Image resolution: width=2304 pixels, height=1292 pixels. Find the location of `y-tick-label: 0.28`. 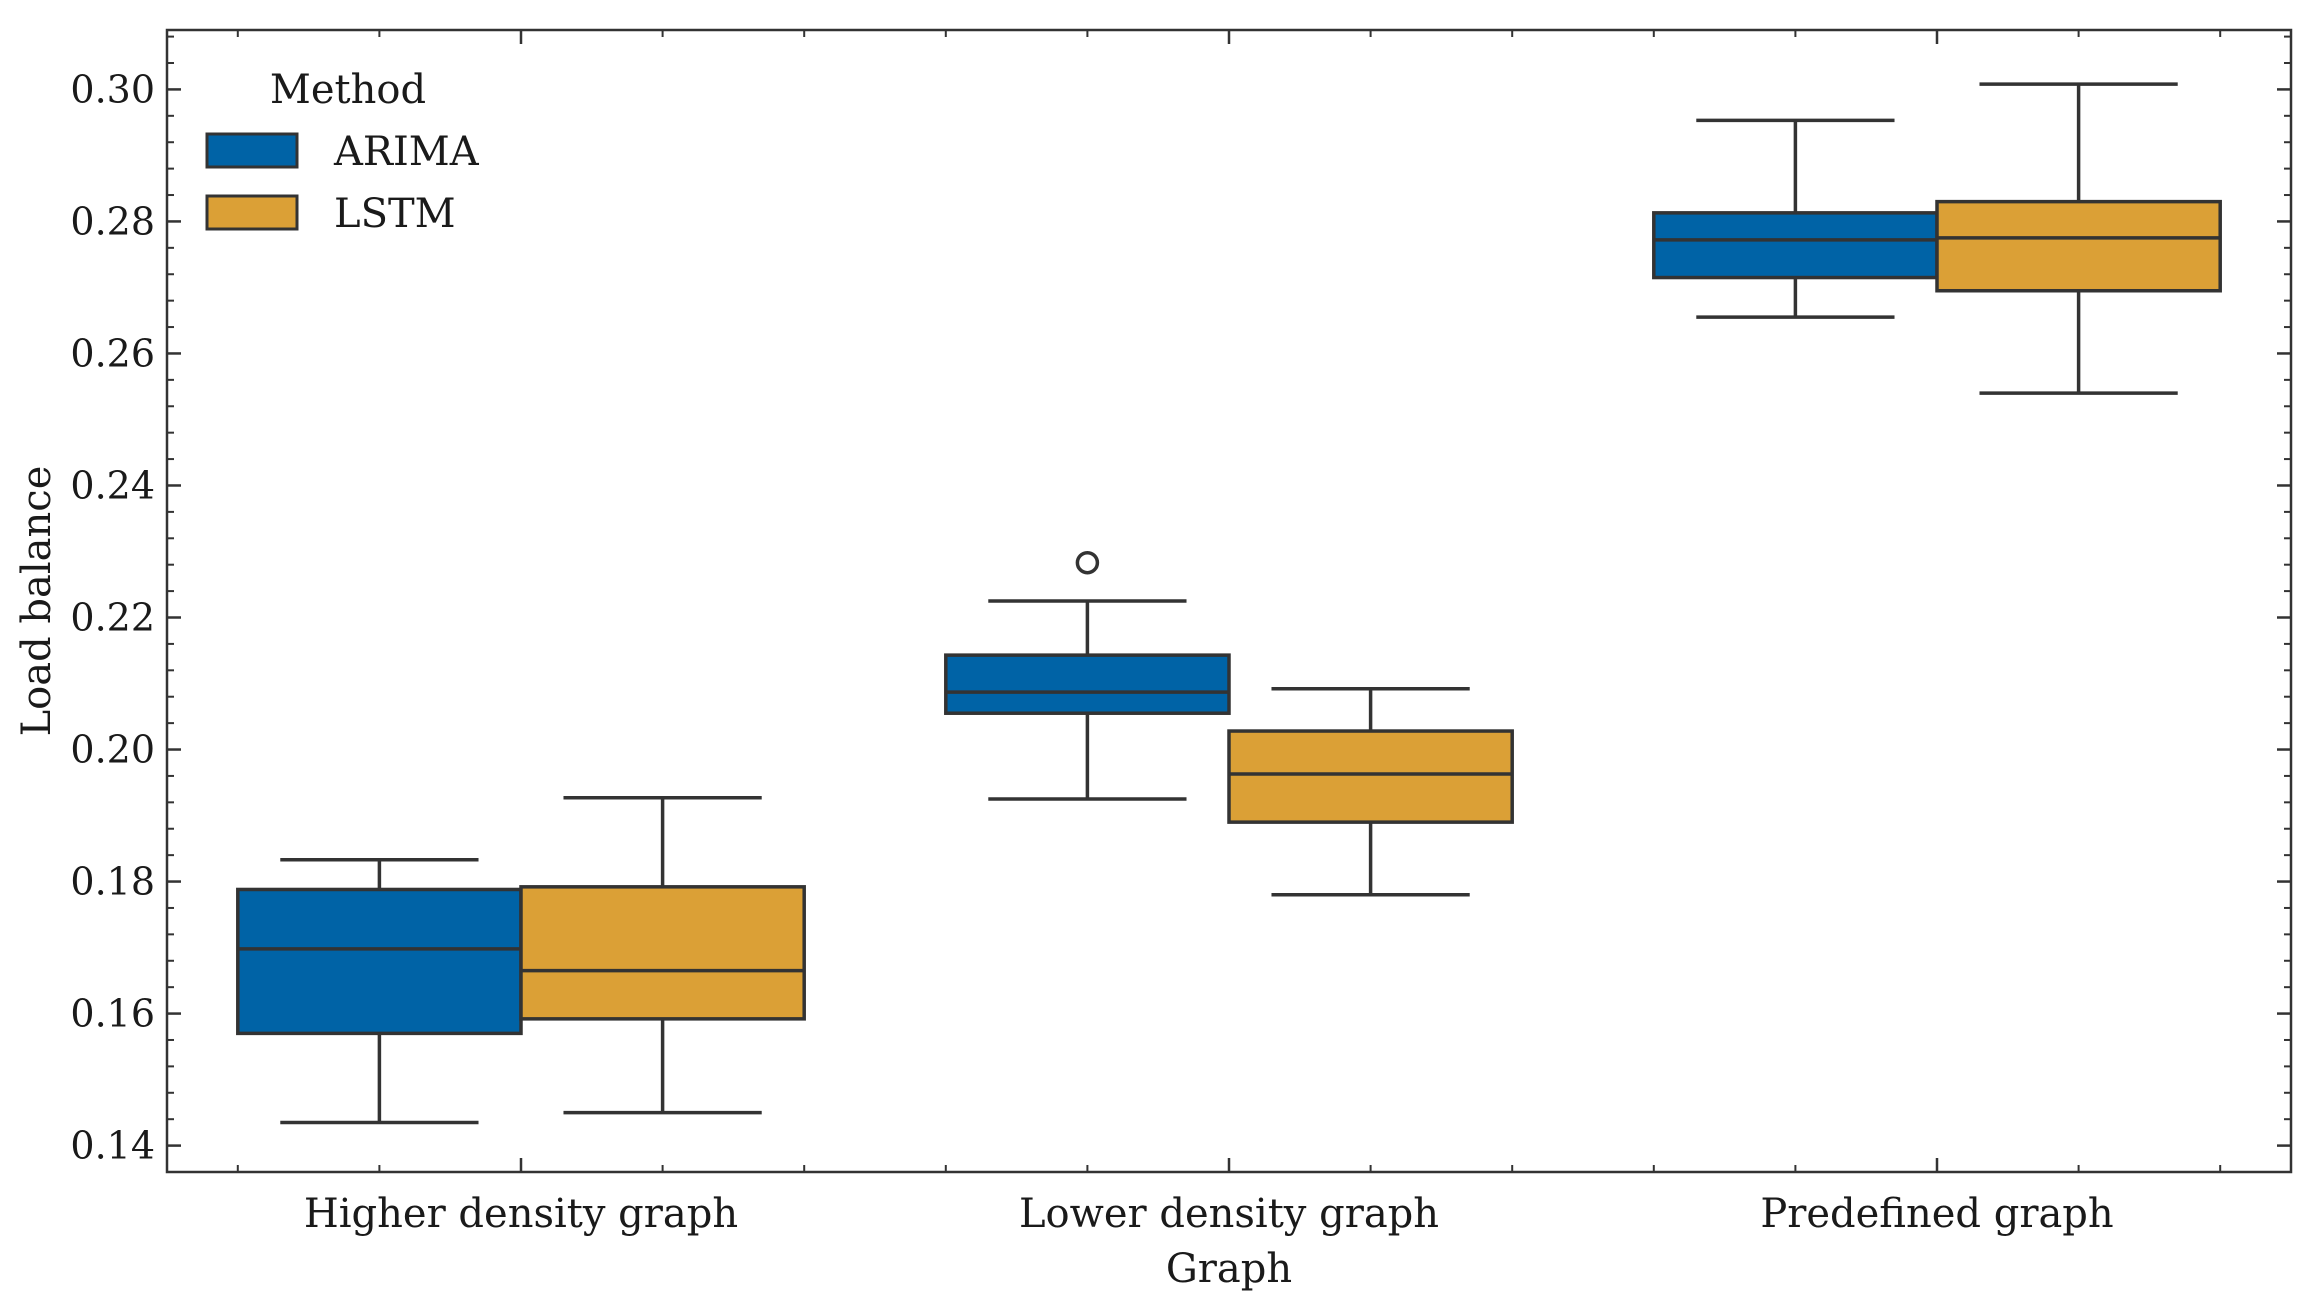

y-tick-label: 0.28 is located at coordinates (112, 221).